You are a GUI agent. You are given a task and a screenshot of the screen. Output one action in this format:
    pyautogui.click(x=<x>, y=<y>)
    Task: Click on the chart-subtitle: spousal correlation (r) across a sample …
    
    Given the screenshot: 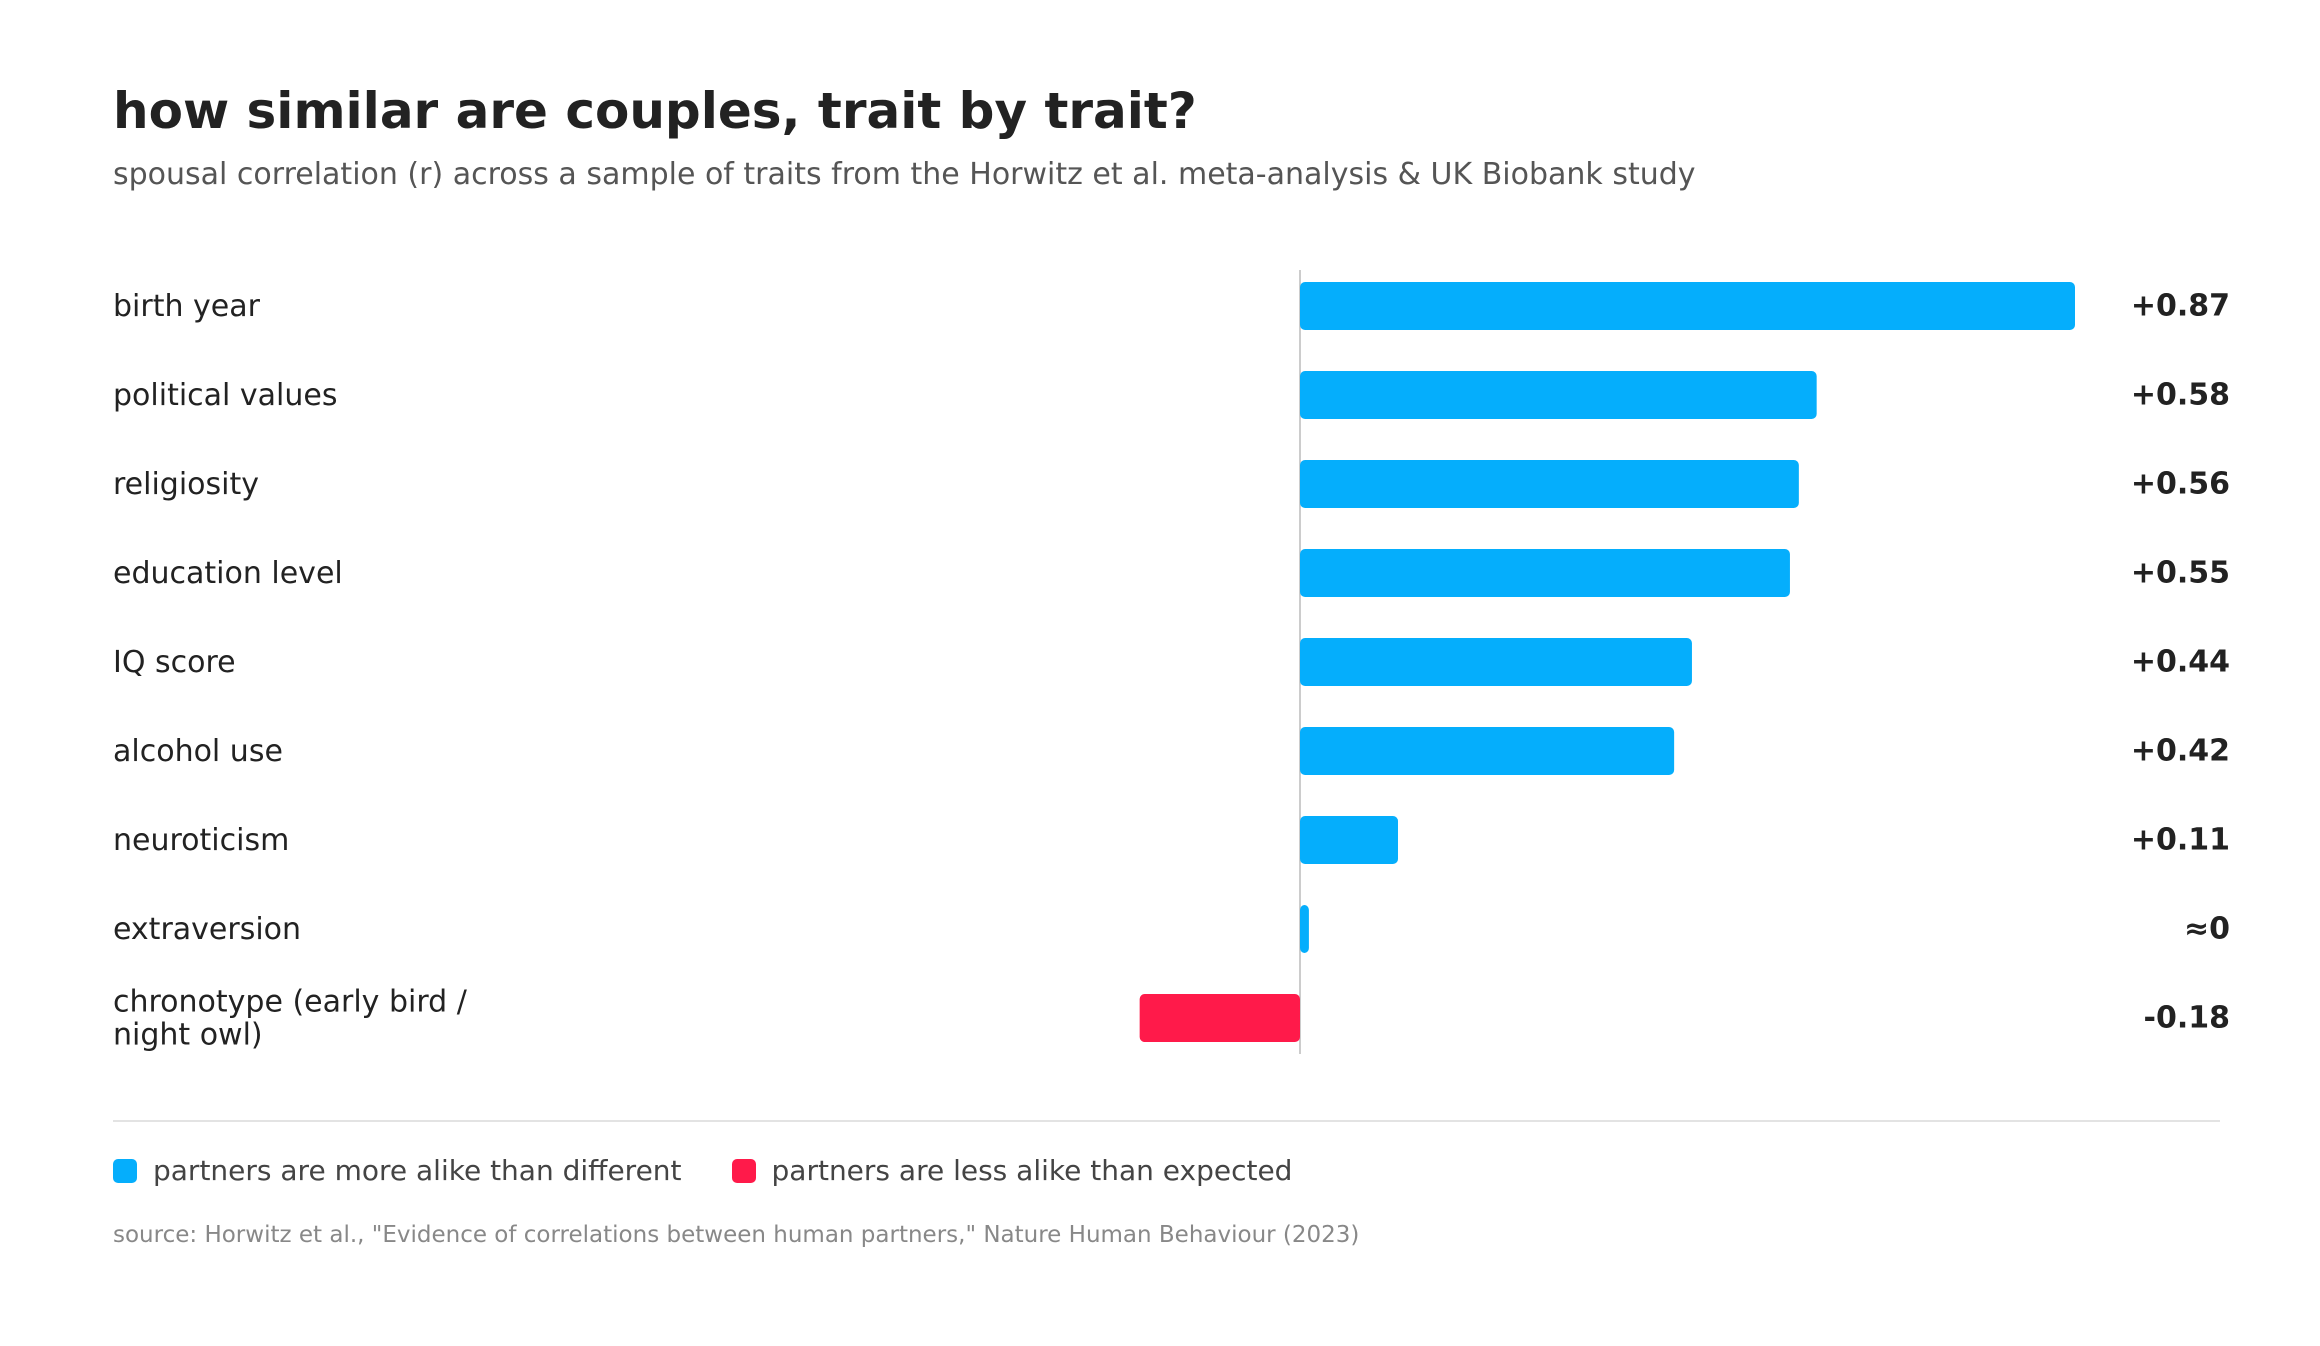 What is the action you would take?
    pyautogui.click(x=904, y=174)
    